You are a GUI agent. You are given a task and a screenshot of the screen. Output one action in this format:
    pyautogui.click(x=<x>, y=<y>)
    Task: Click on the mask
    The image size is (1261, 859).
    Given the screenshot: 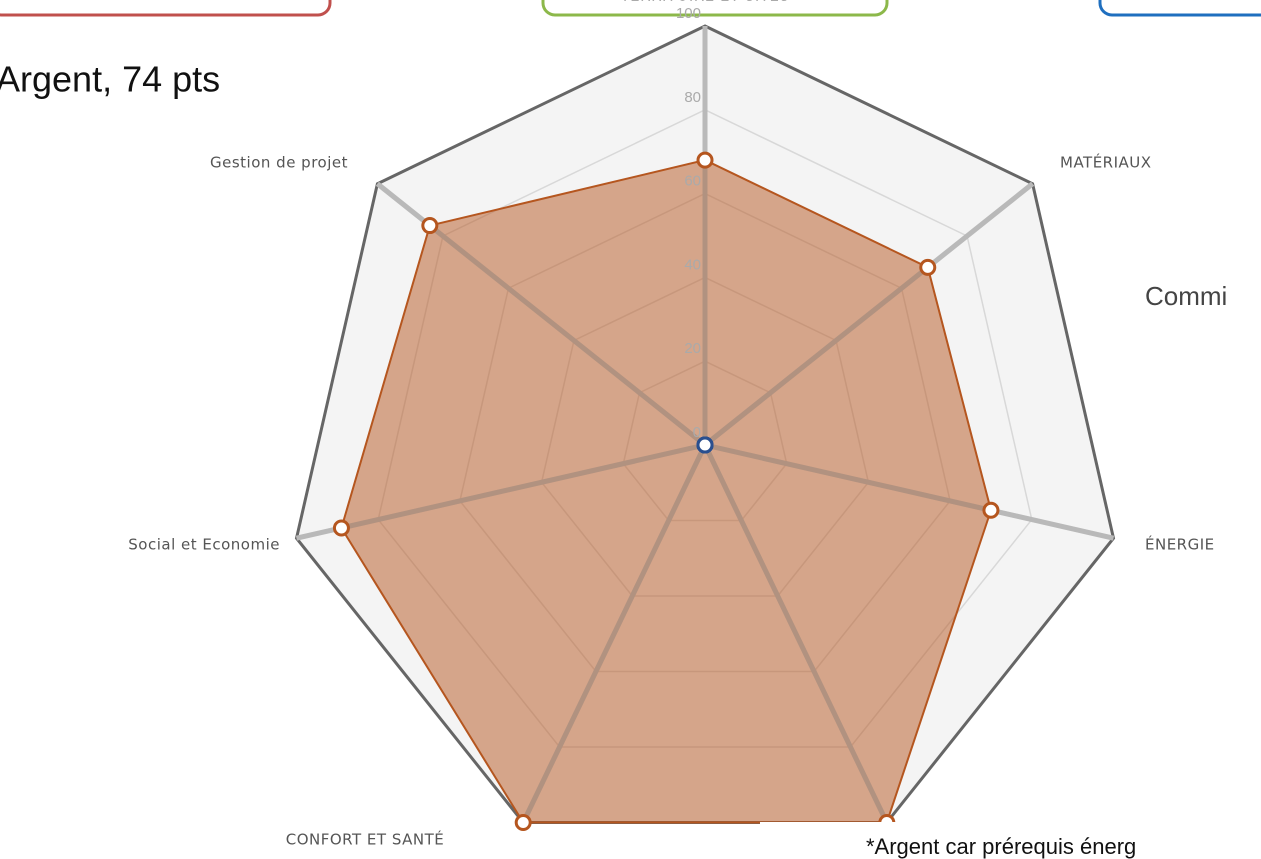 What is the action you would take?
    pyautogui.click(x=1010, y=840)
    